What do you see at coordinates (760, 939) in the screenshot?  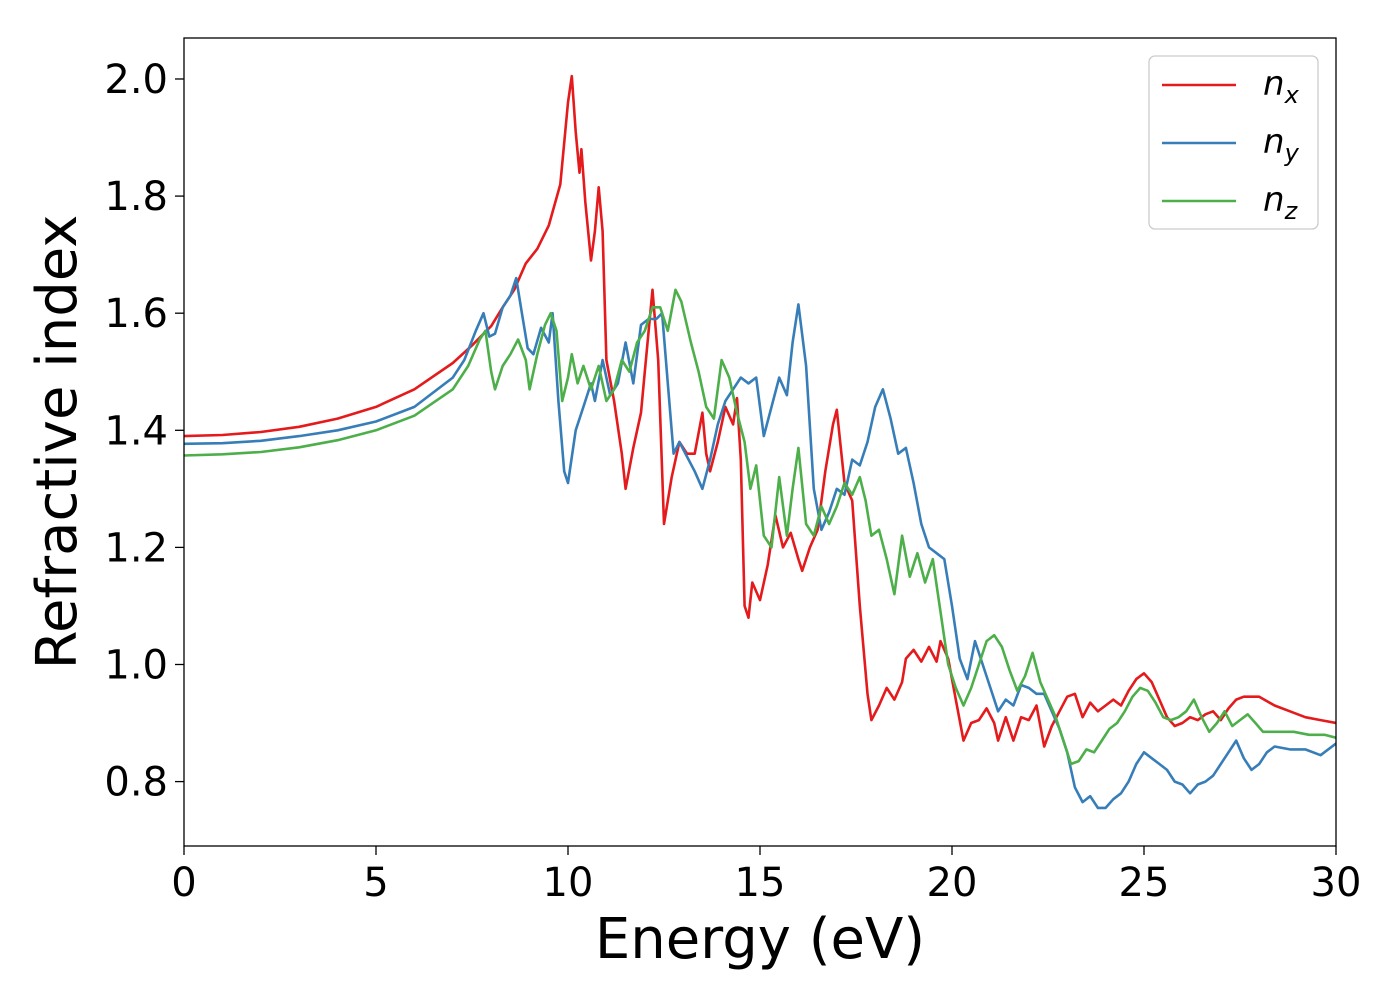 I see `x-axis-title: Energy (eV)` at bounding box center [760, 939].